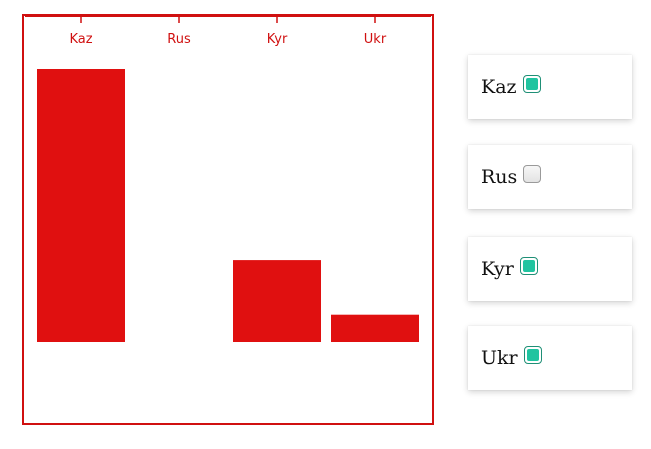 The height and width of the screenshot is (449, 651). Describe the element at coordinates (497, 269) in the screenshot. I see `filter-label-kyr: Kyr` at that location.